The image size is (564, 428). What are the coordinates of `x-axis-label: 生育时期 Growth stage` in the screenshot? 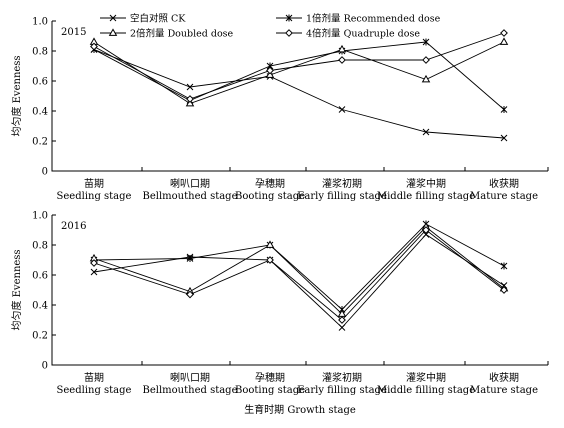 It's located at (300, 409).